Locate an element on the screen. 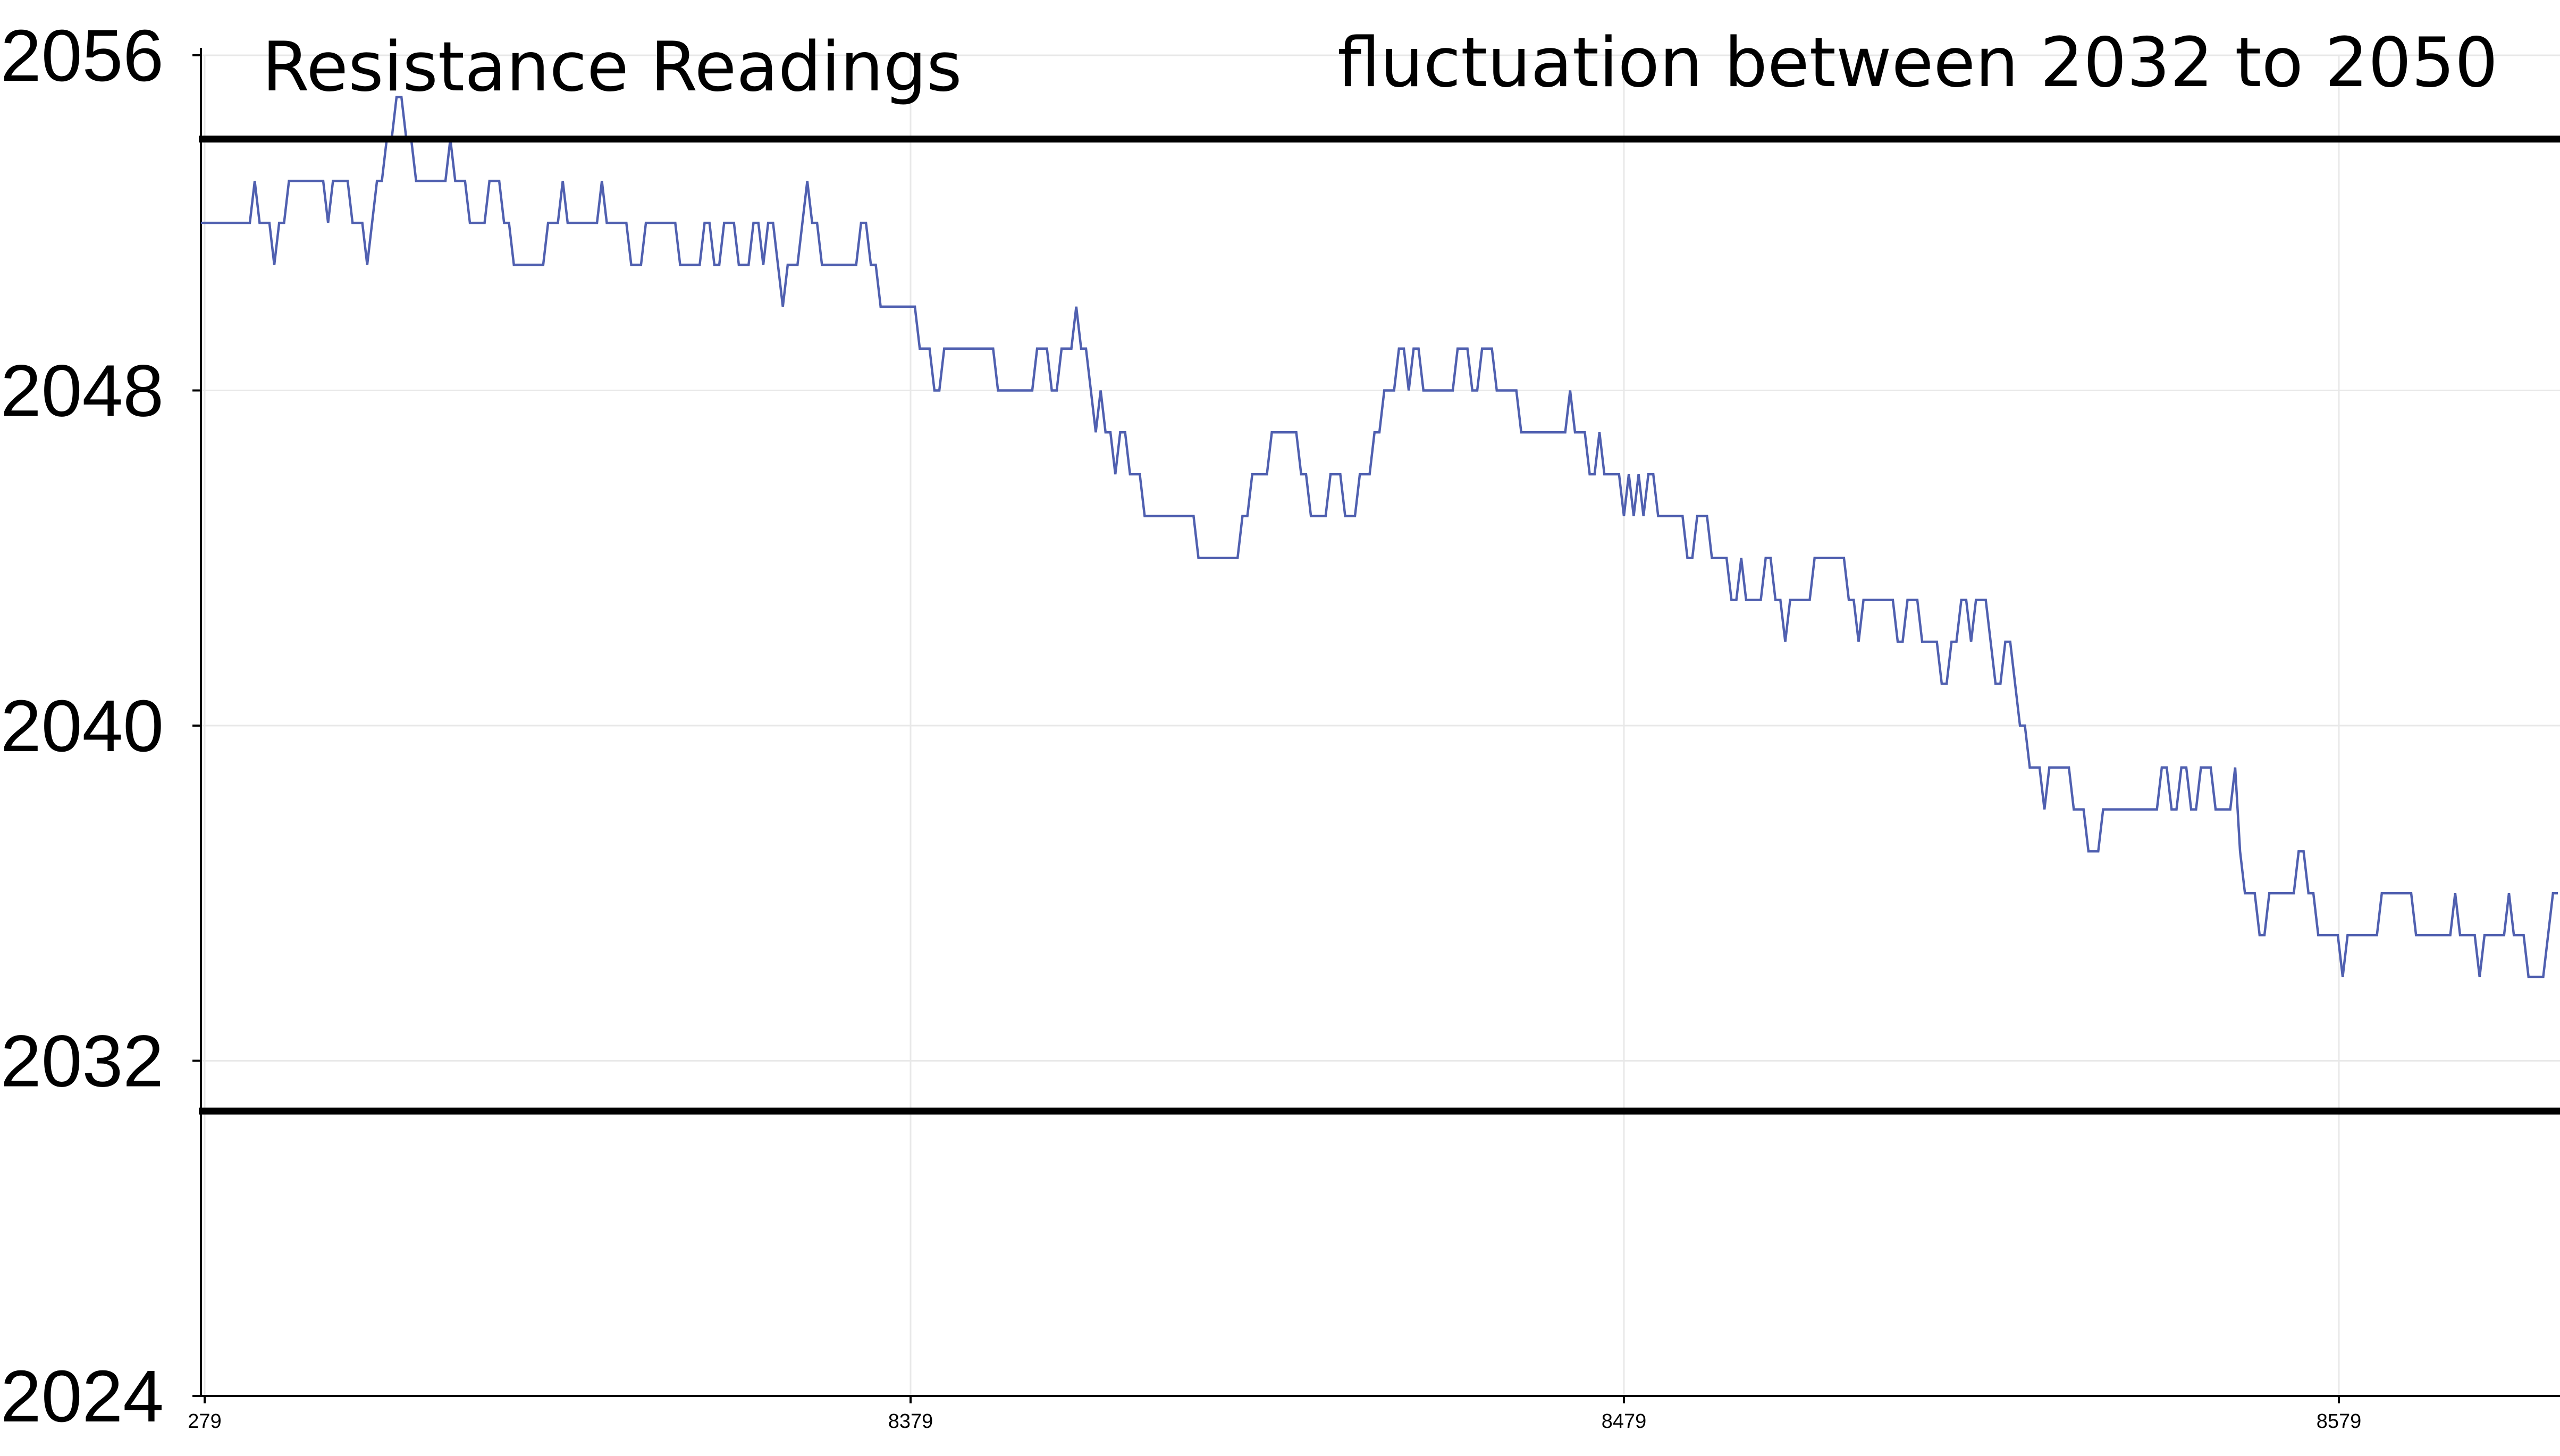 Image resolution: width=2560 pixels, height=1456 pixels. x-tick-label: 8379 is located at coordinates (911, 1421).